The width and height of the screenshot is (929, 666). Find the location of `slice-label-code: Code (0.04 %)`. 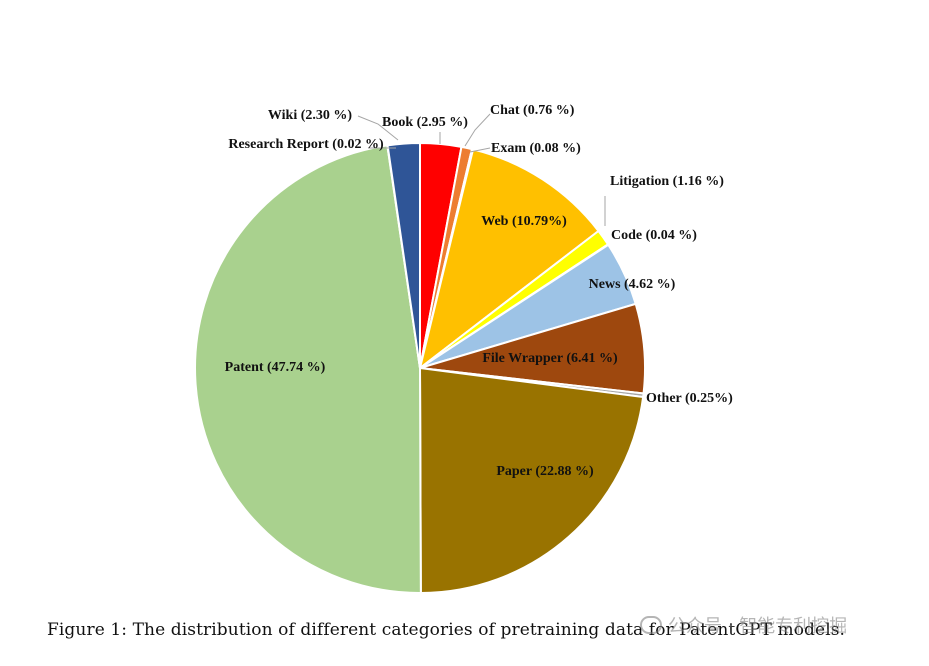

slice-label-code: Code (0.04 %) is located at coordinates (654, 235).